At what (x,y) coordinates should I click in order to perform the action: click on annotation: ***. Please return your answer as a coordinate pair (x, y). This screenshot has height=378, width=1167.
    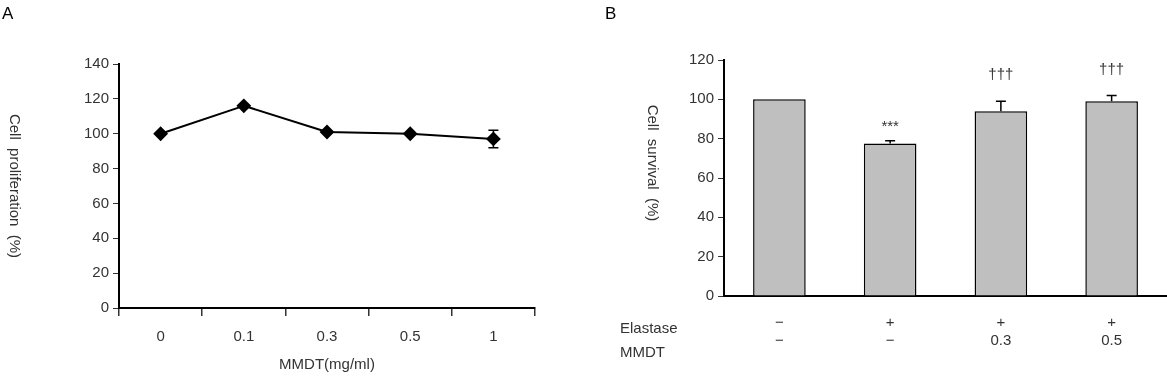
    Looking at the image, I should click on (890, 125).